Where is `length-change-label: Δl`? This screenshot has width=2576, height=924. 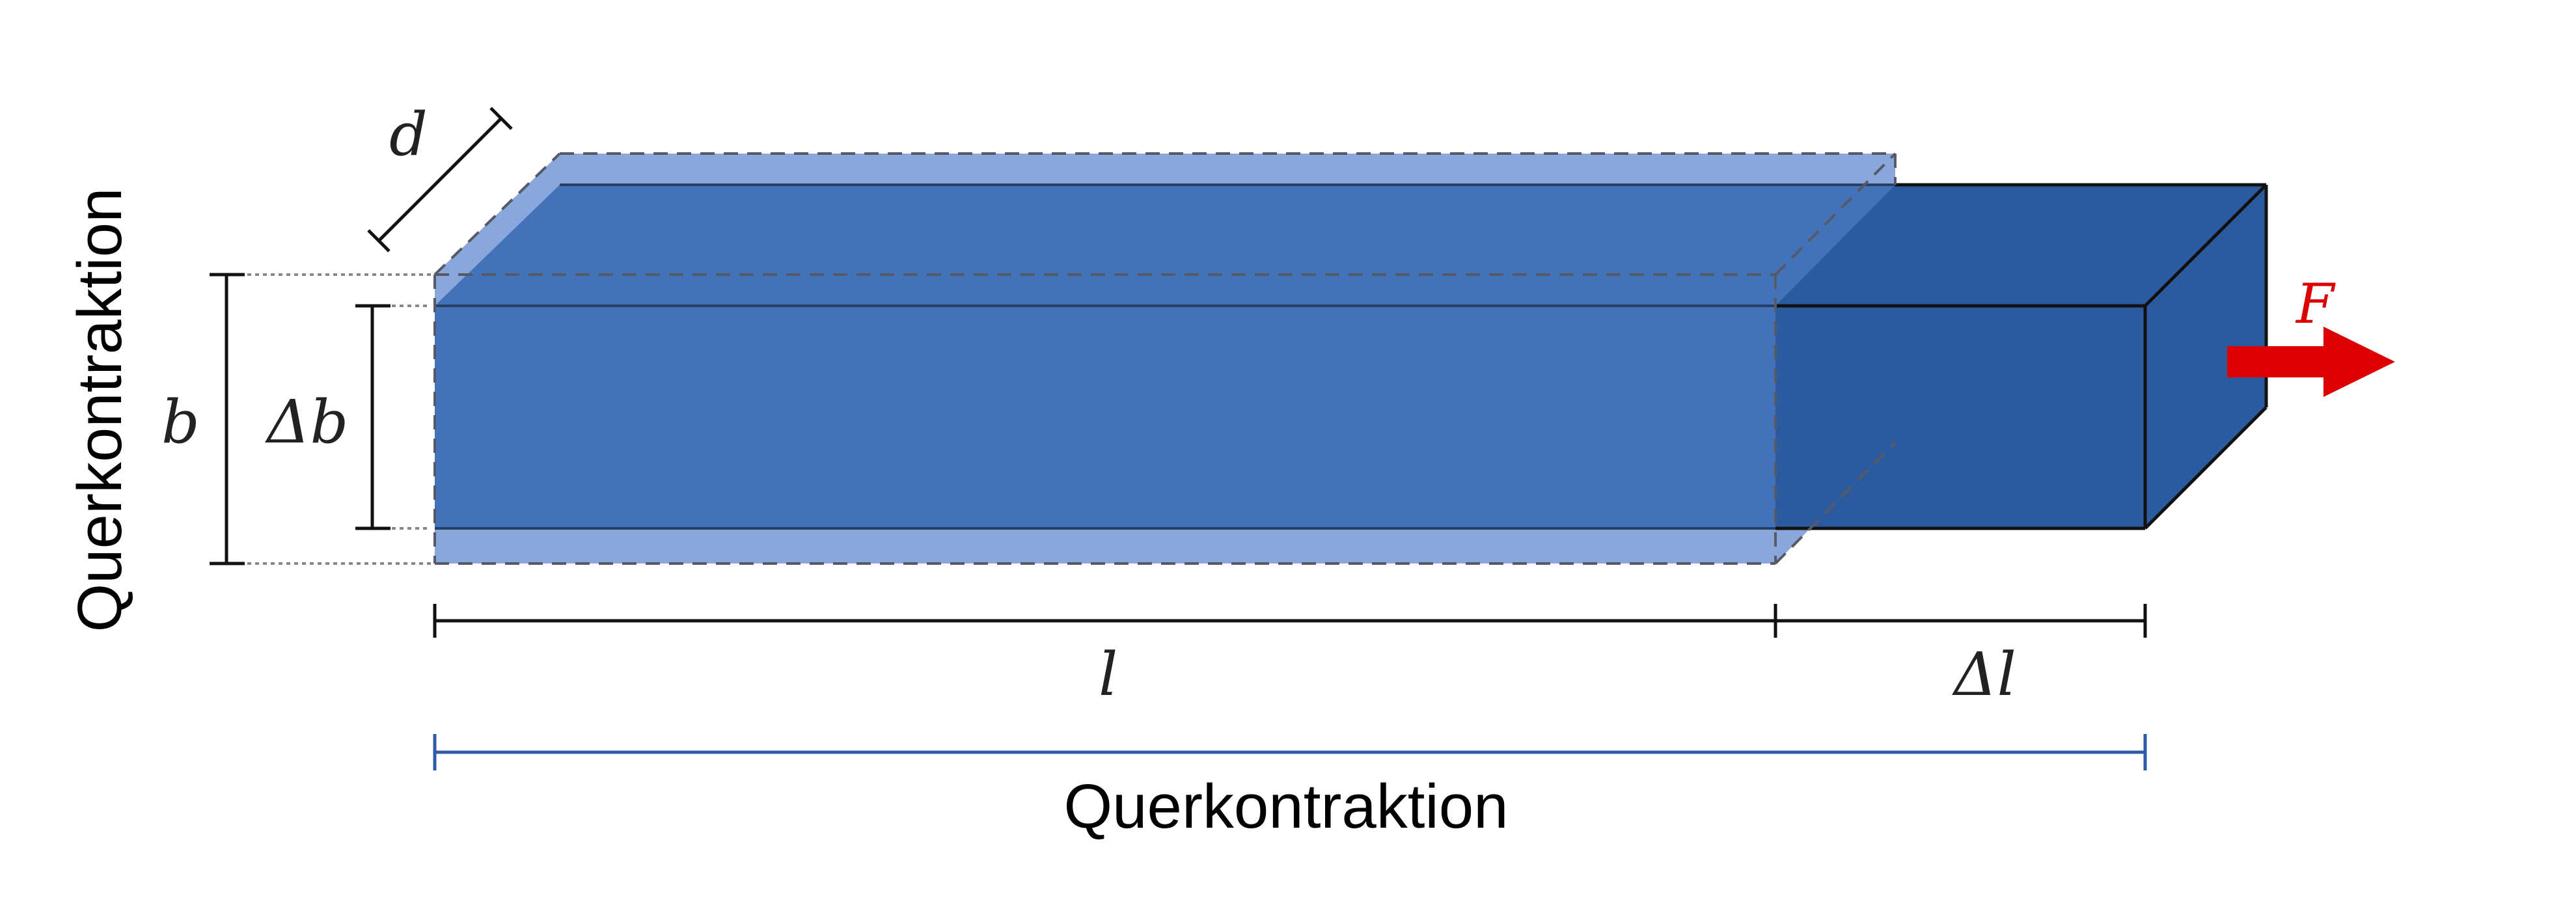
length-change-label: Δl is located at coordinates (1984, 675).